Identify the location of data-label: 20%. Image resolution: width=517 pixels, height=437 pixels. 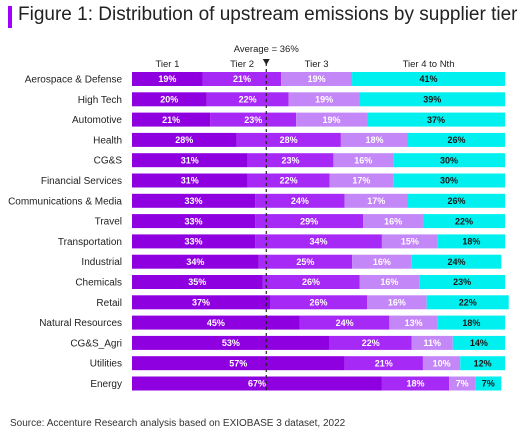
(169, 100).